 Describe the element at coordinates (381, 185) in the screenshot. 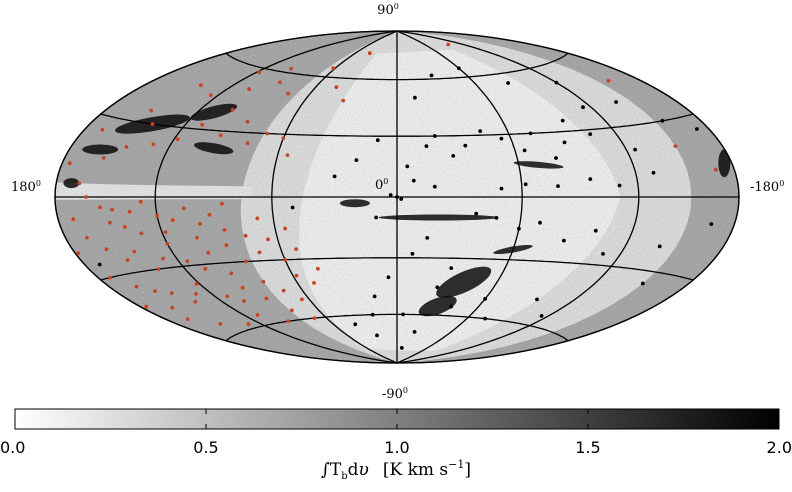

I see `label-center: 00` at that location.